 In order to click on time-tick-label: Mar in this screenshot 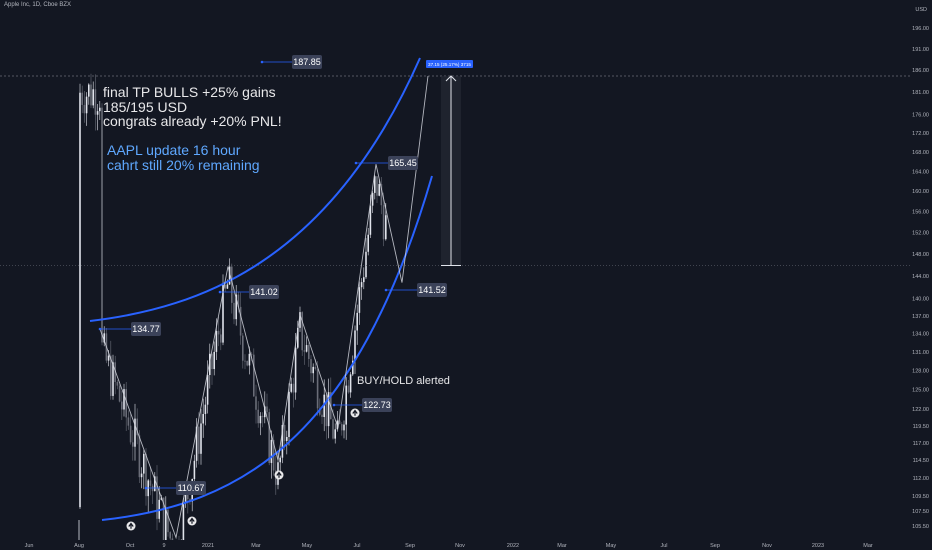, I will do `click(868, 546)`.